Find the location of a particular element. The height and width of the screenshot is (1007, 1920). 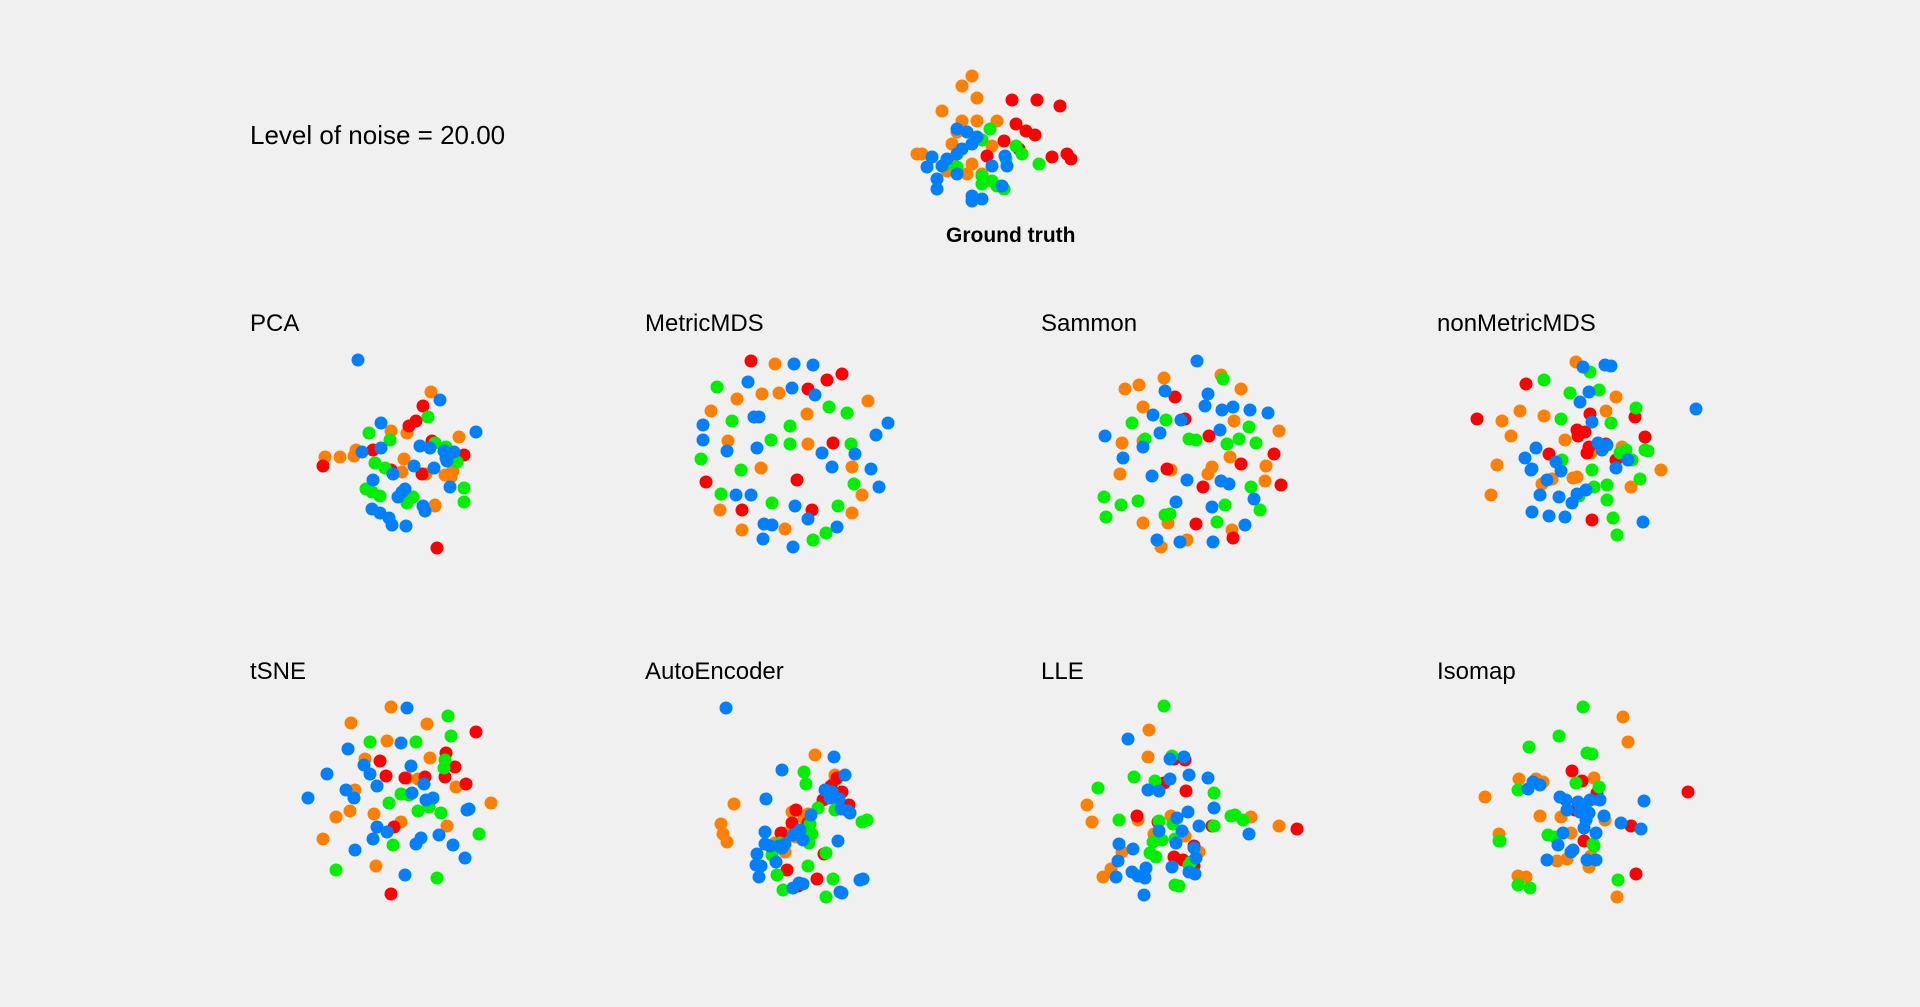

ground-truth-title: Ground truth is located at coordinates (1011, 235).